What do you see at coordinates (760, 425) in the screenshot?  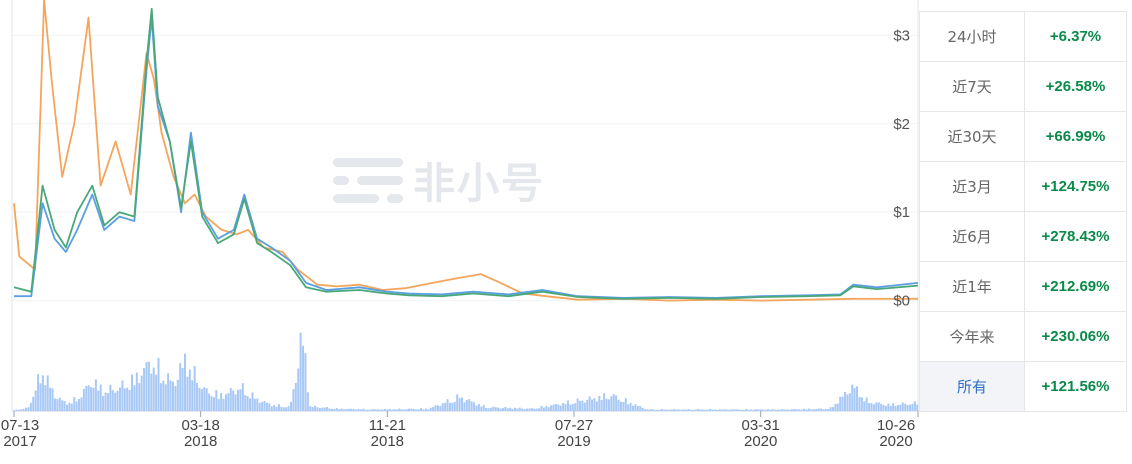 I see `x-tick-label: 03-31` at bounding box center [760, 425].